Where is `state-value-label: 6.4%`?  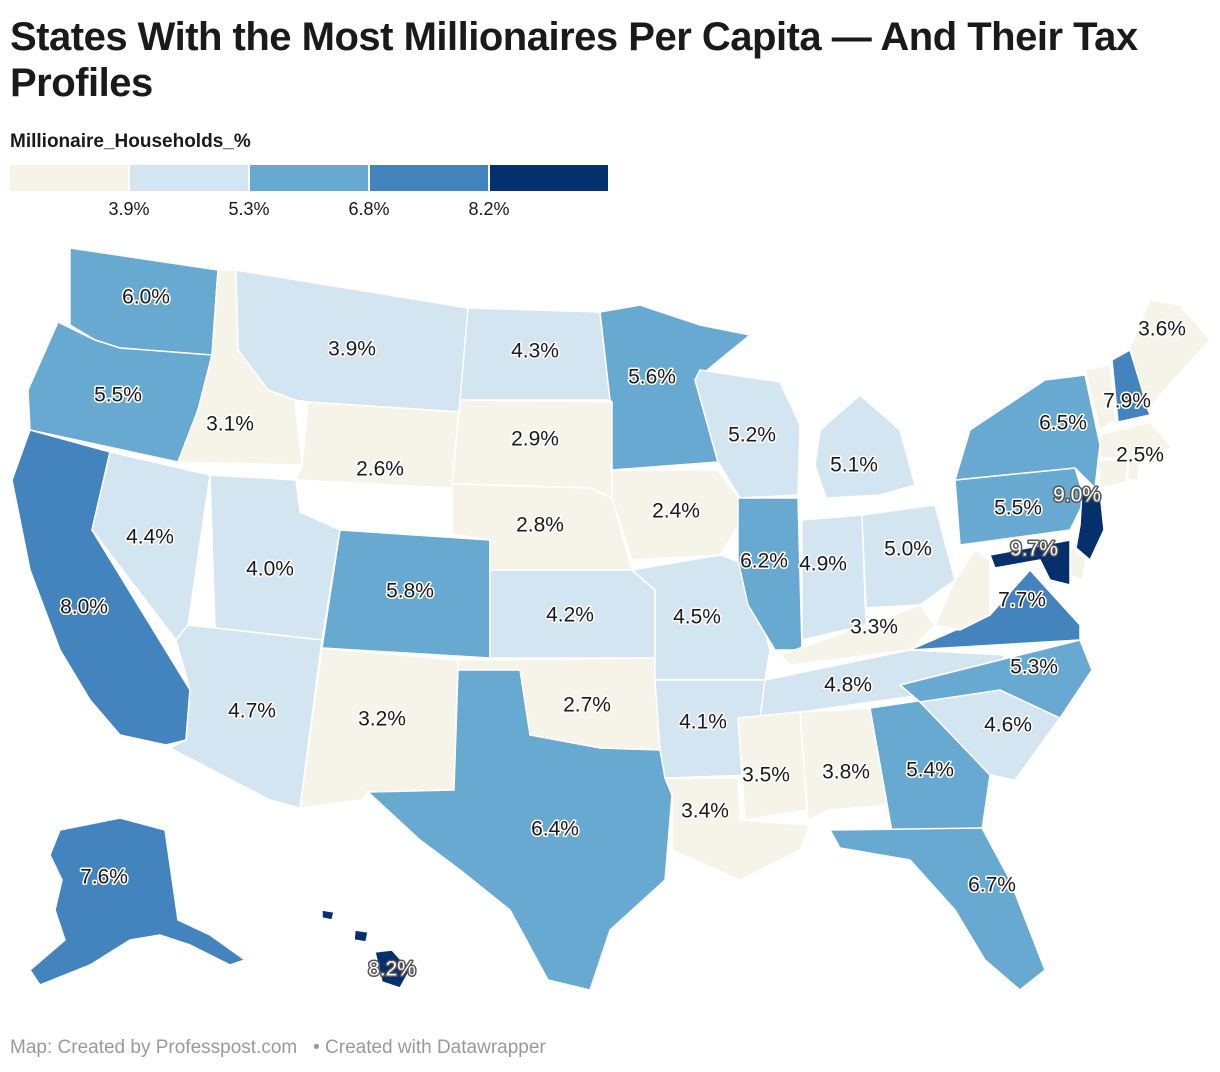
state-value-label: 6.4% is located at coordinates (555, 829).